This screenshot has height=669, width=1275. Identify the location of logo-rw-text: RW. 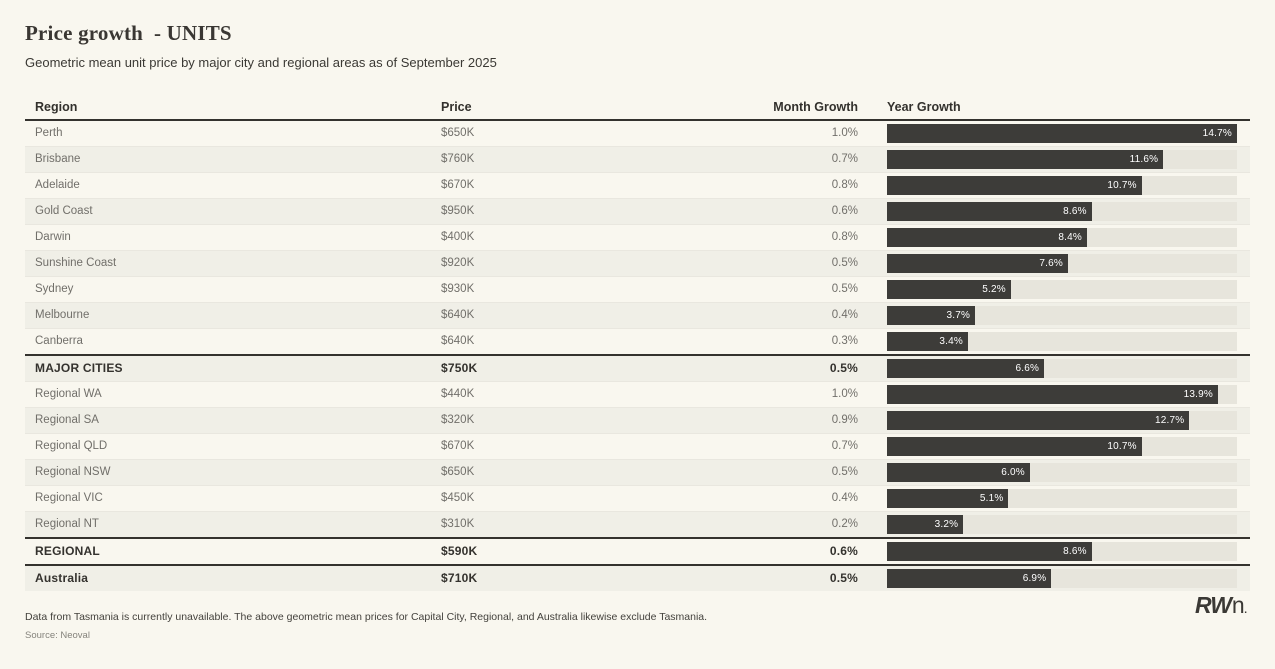
(1213, 605).